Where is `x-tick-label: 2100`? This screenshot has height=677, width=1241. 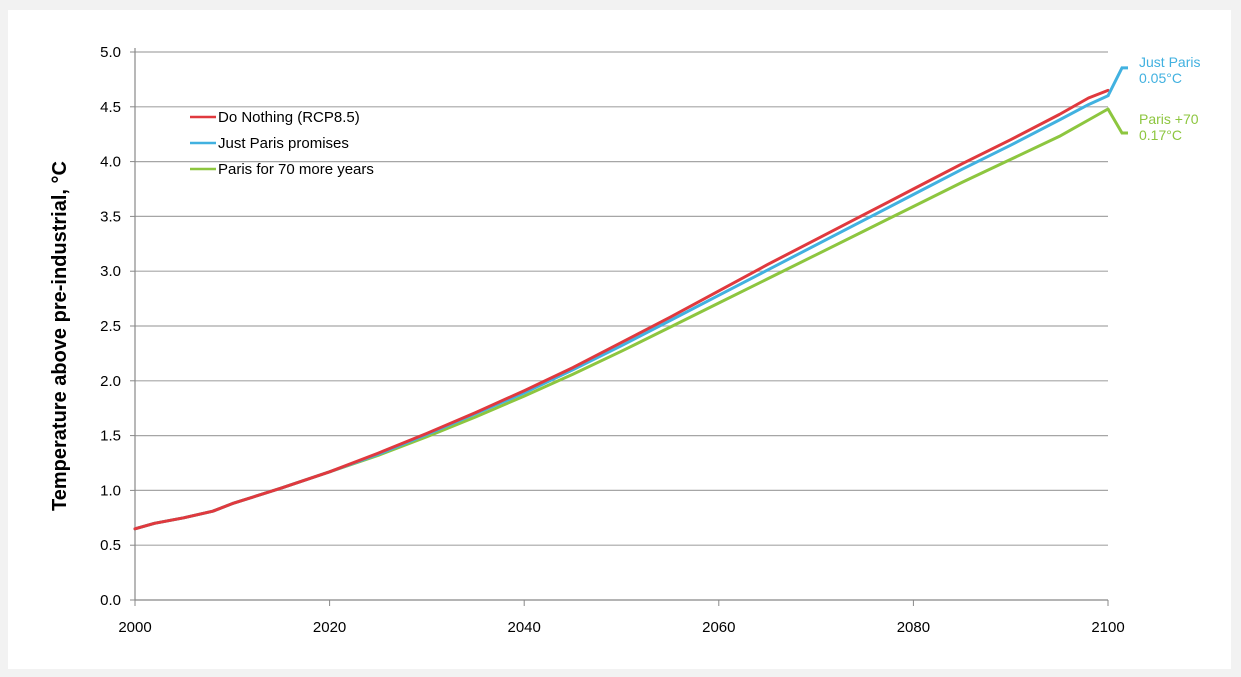 x-tick-label: 2100 is located at coordinates (1107, 627).